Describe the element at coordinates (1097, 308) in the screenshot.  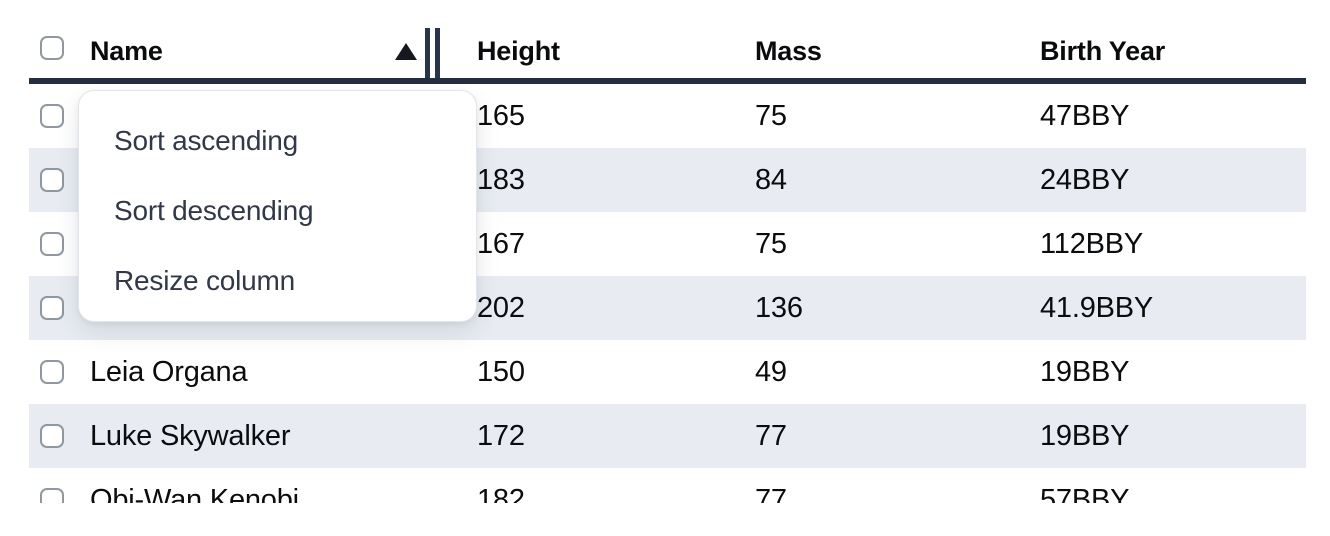
I see `cell-birth-year: 41.9BBY` at that location.